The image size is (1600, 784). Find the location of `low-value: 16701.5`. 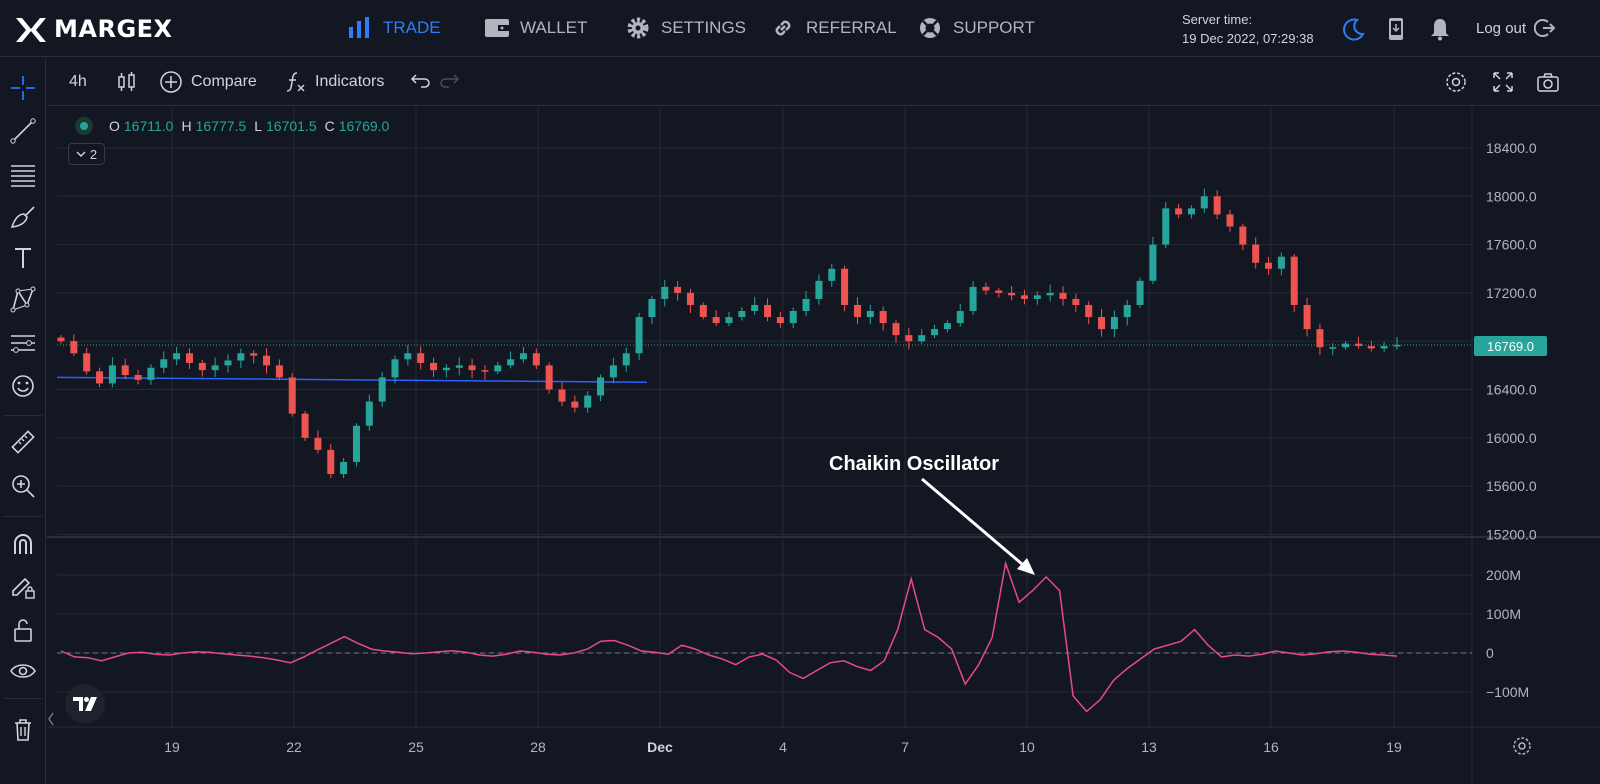

low-value: 16701.5 is located at coordinates (291, 126).